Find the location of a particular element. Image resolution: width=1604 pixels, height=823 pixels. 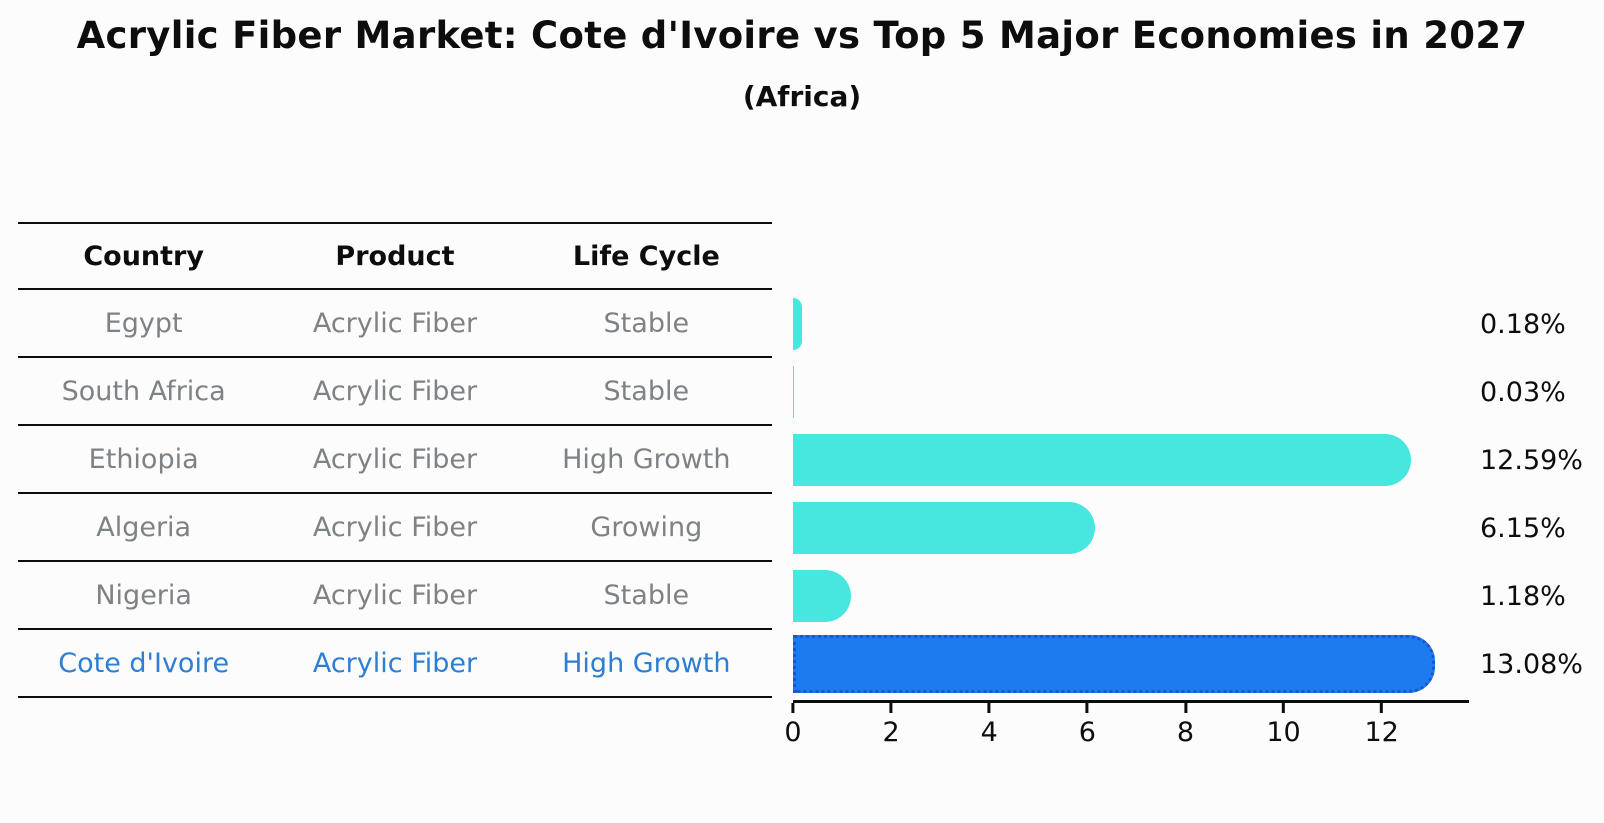

x-axis-tick-label: 6 is located at coordinates (1087, 732).